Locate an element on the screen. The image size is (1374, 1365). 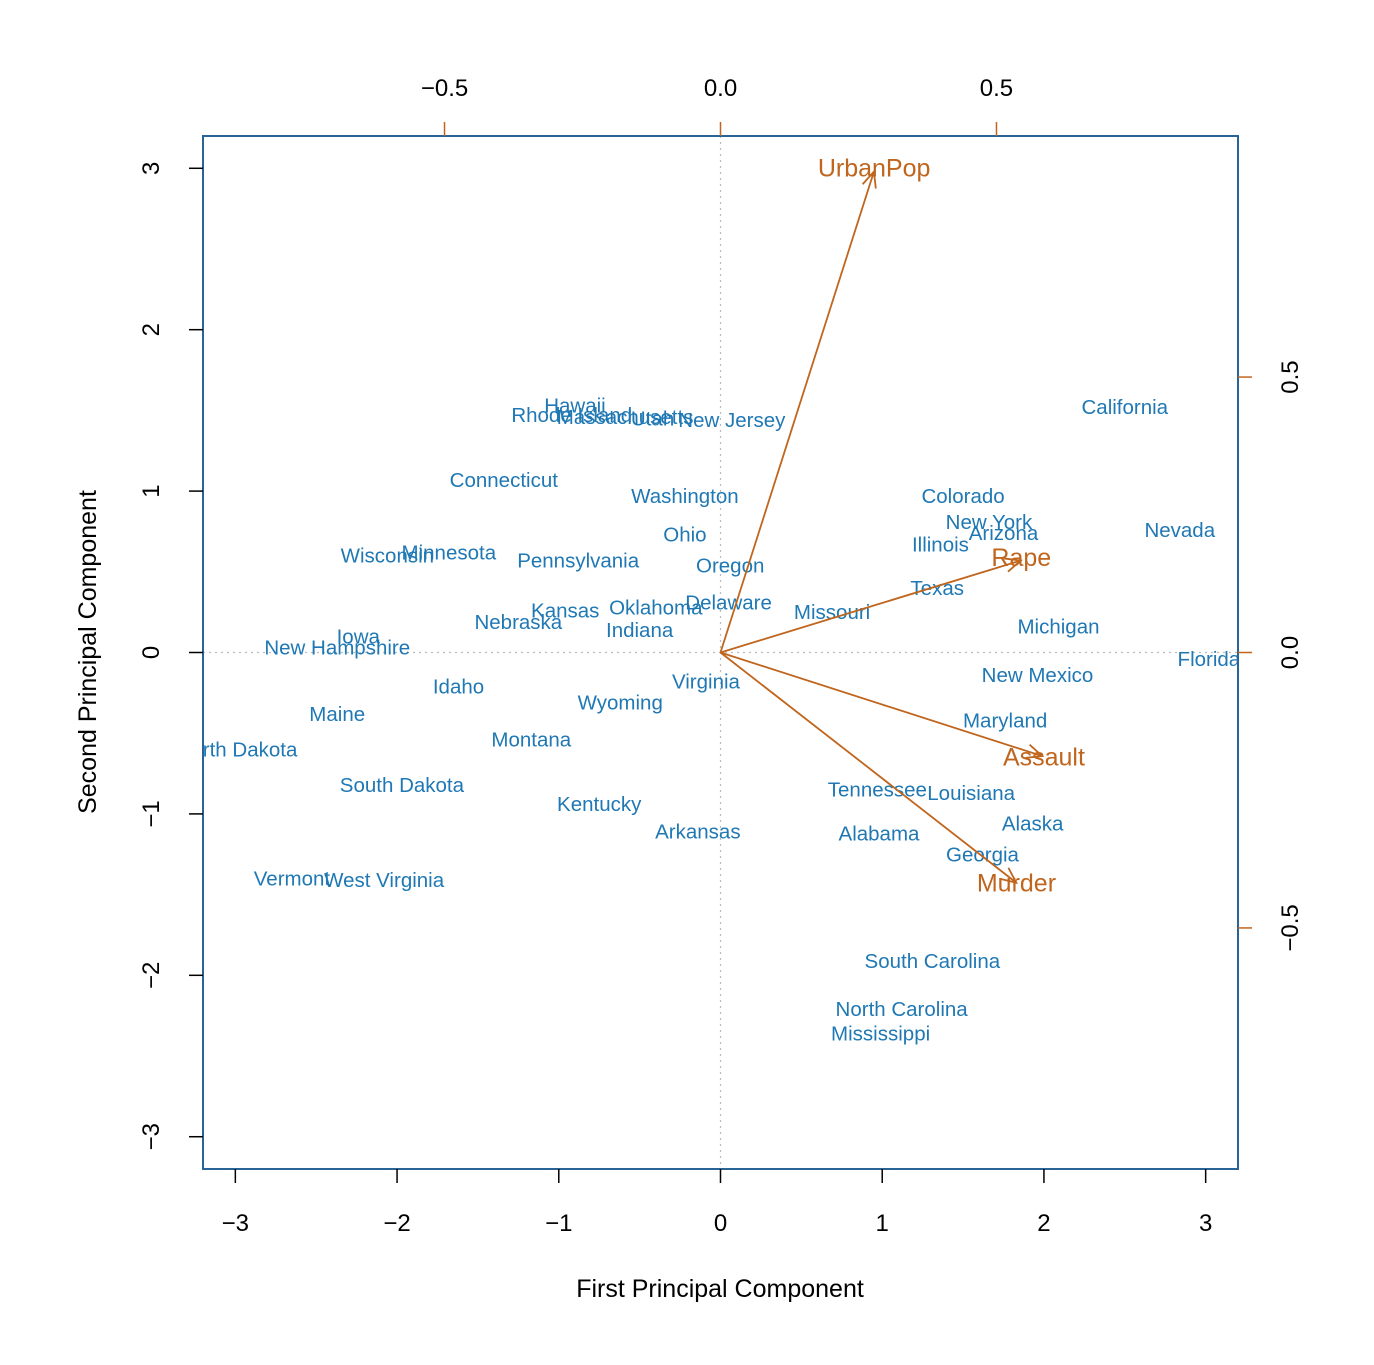
x-tick-label: 0 is located at coordinates (720, 1223).